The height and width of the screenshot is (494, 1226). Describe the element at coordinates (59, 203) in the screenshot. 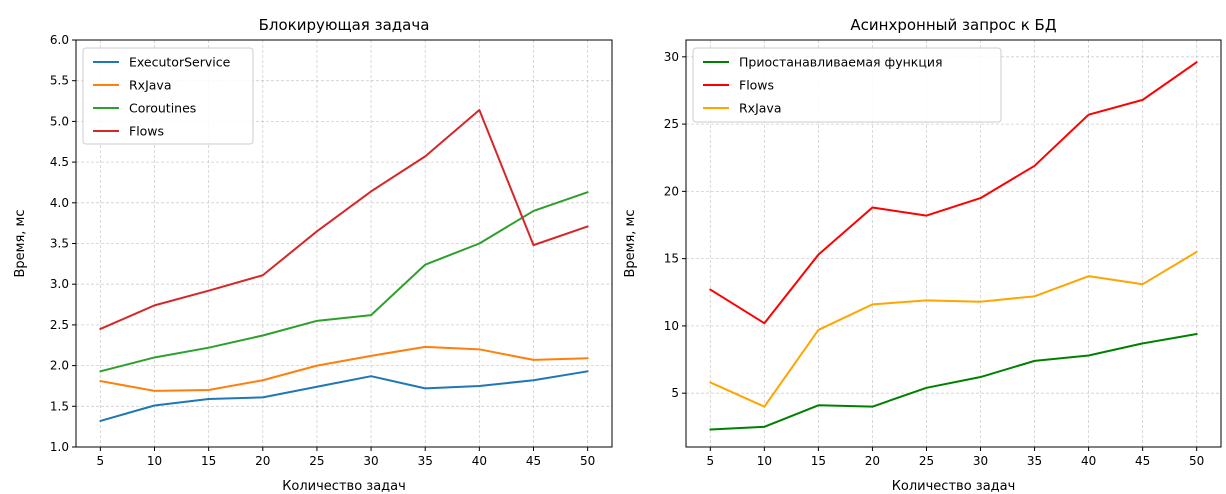

I see `y-tick-label: 4.0` at that location.